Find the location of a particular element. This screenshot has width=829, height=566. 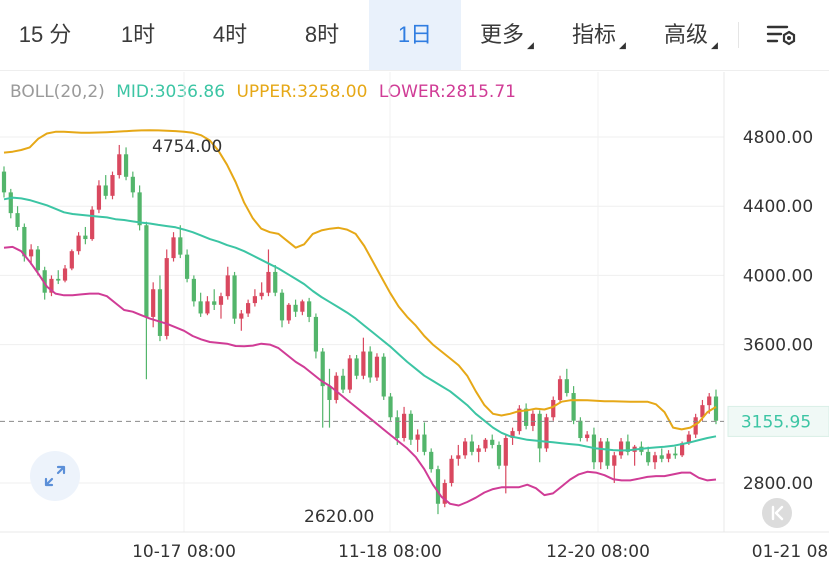

current-price-label: 3155.95 is located at coordinates (776, 422).